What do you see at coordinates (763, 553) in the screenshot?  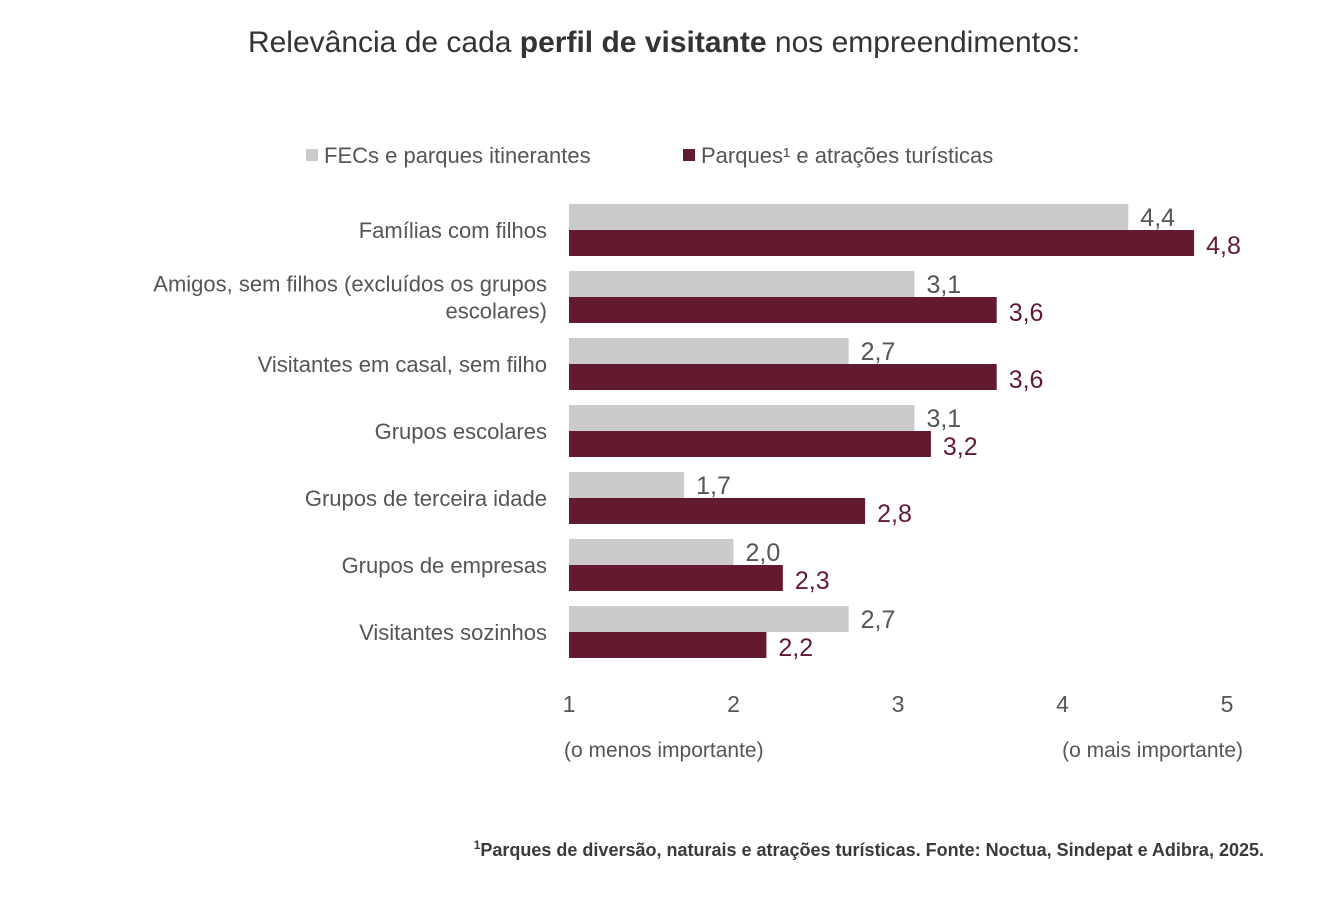 I see `value-label-fec-5: 2,0` at bounding box center [763, 553].